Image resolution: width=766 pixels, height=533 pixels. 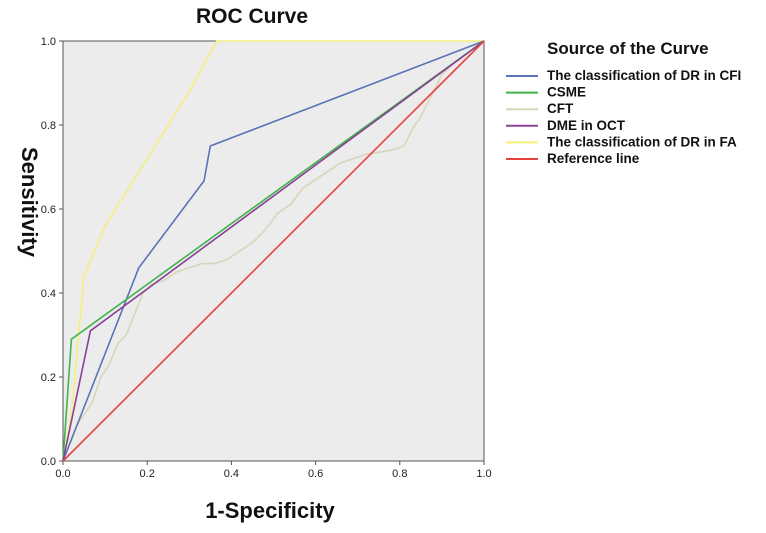 What do you see at coordinates (29, 202) in the screenshot?
I see `y-axis-title: Sensitivity` at bounding box center [29, 202].